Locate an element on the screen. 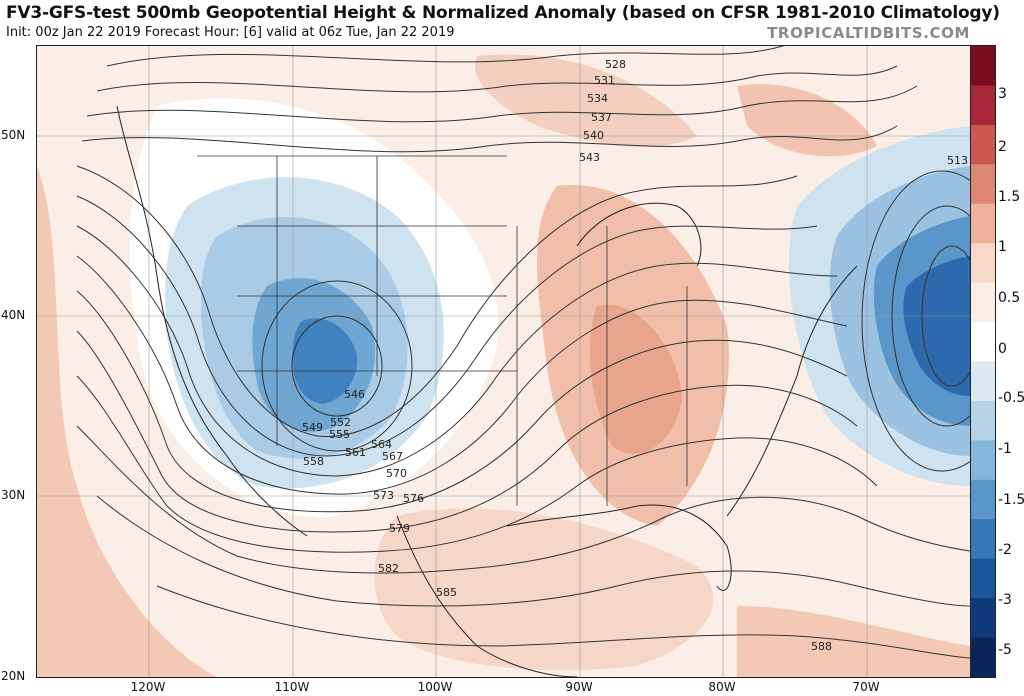 The width and height of the screenshot is (1024, 696). lat-label-20n: 20N is located at coordinates (13, 676).